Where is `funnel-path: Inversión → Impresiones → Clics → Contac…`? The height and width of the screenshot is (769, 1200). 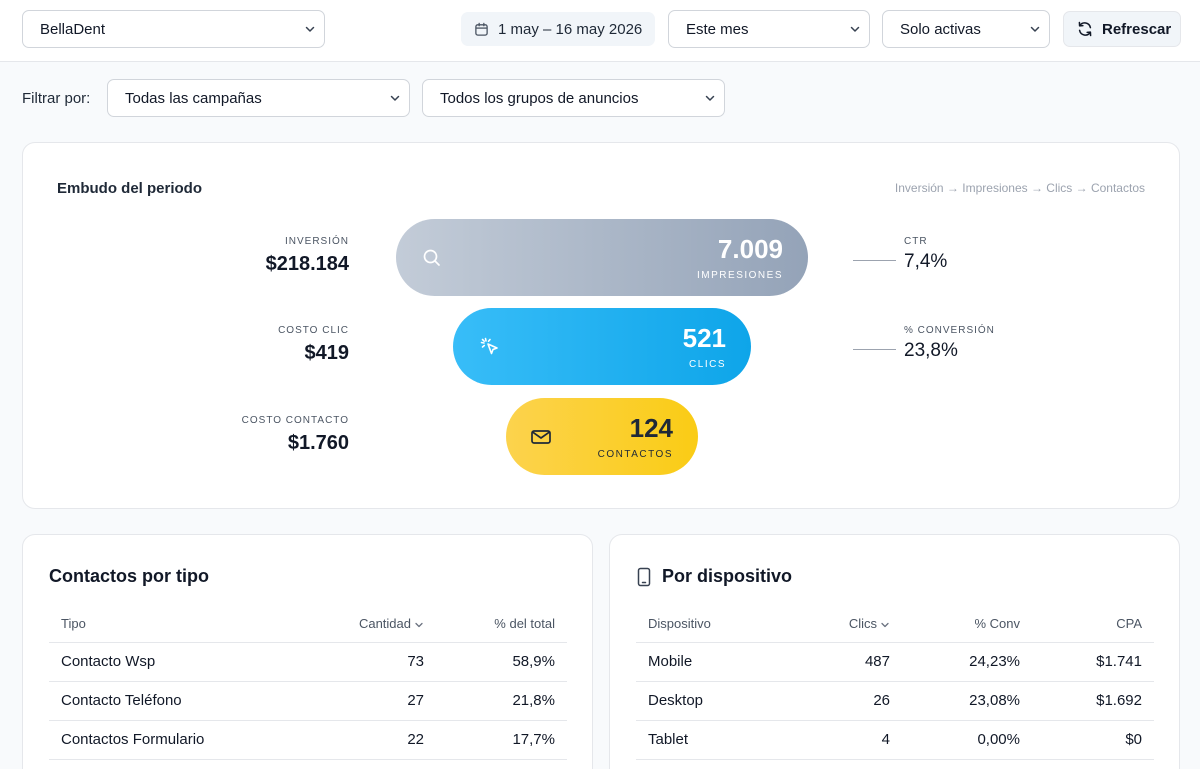
funnel-path: Inversión → Impresiones → Clics → Contac… is located at coordinates (1019, 188).